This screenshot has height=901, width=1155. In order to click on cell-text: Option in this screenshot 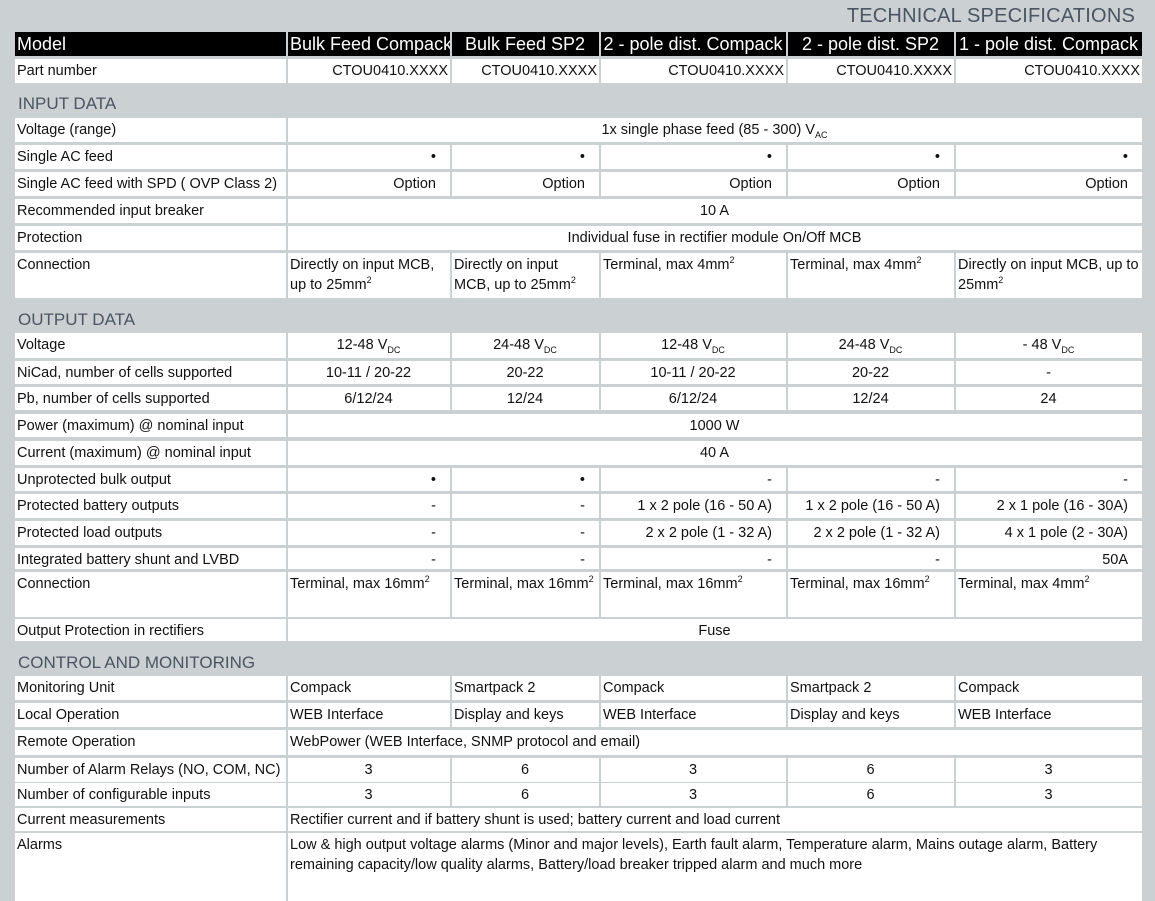, I will do `click(918, 184)`.